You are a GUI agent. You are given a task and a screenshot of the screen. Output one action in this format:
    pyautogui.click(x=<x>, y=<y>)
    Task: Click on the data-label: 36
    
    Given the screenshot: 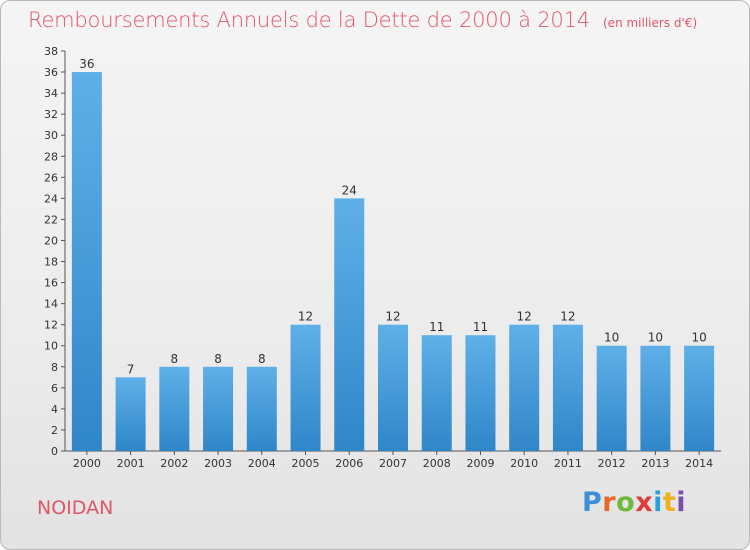 What is the action you would take?
    pyautogui.click(x=86, y=64)
    